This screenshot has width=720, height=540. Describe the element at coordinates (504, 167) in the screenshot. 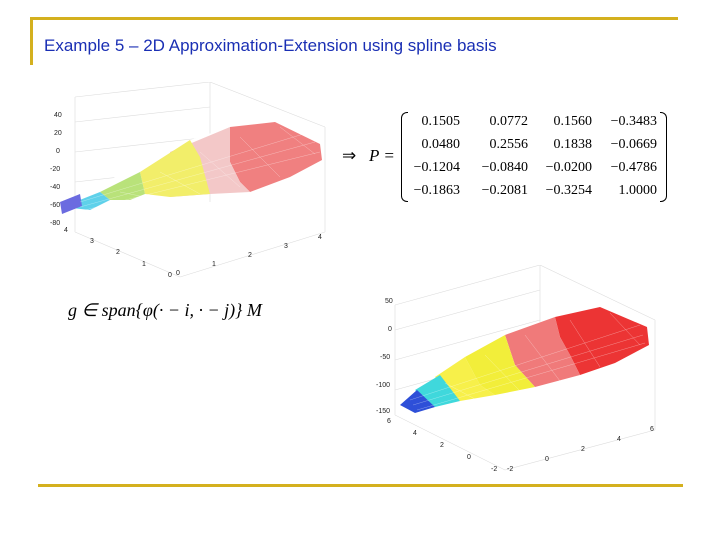

I see `matrix-cell: −0.0840` at that location.